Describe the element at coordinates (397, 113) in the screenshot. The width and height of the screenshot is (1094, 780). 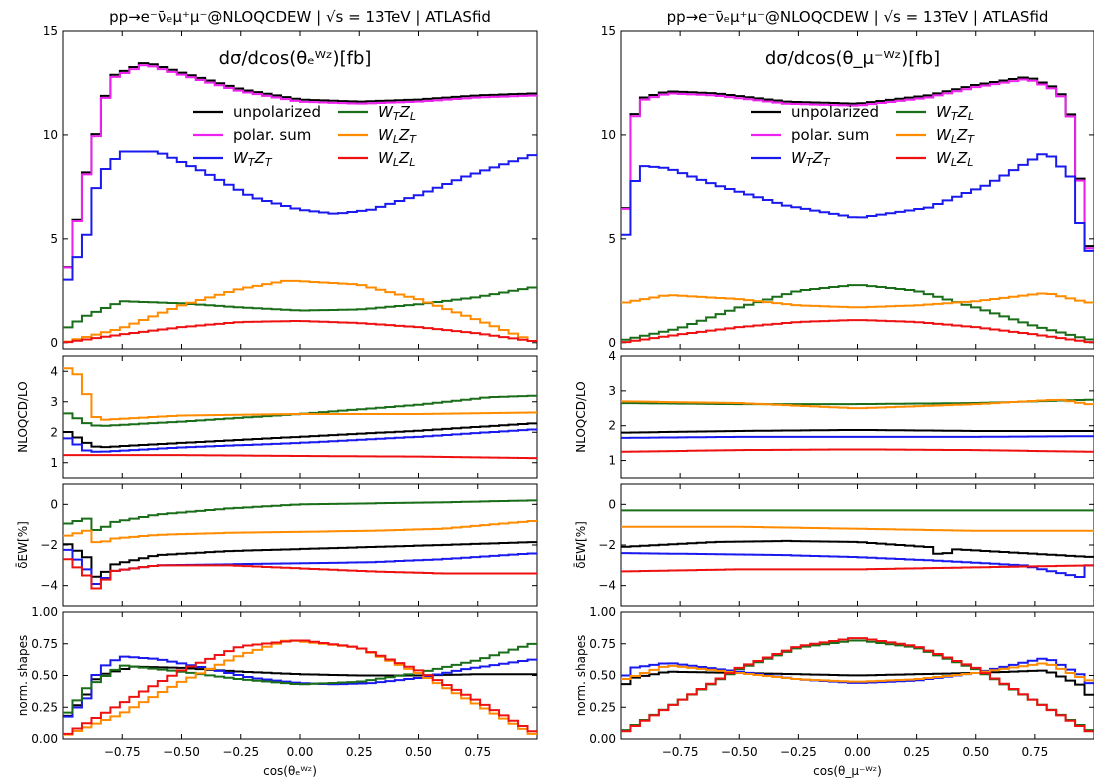
I see `legend-label-WTZL: WTZL` at that location.